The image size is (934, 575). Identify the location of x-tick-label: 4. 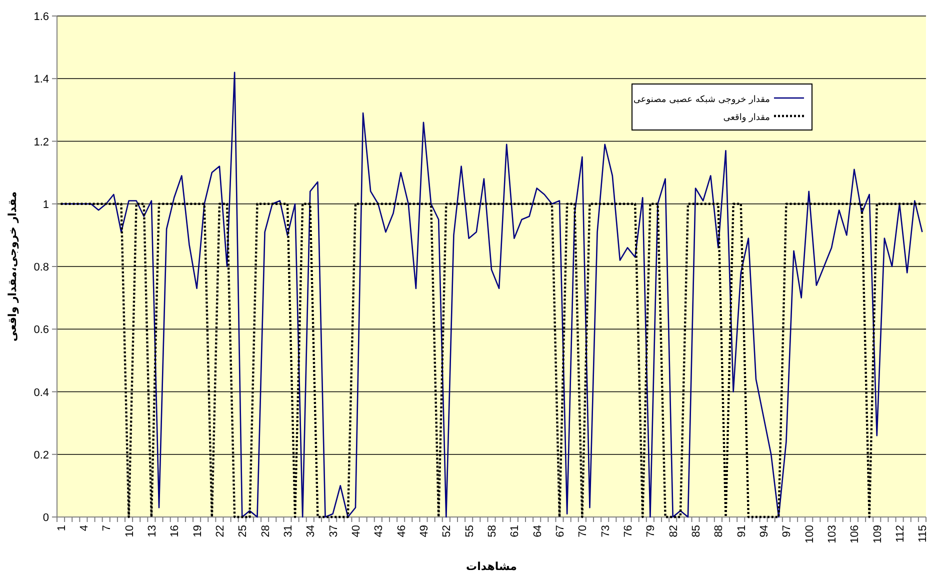
(84, 528).